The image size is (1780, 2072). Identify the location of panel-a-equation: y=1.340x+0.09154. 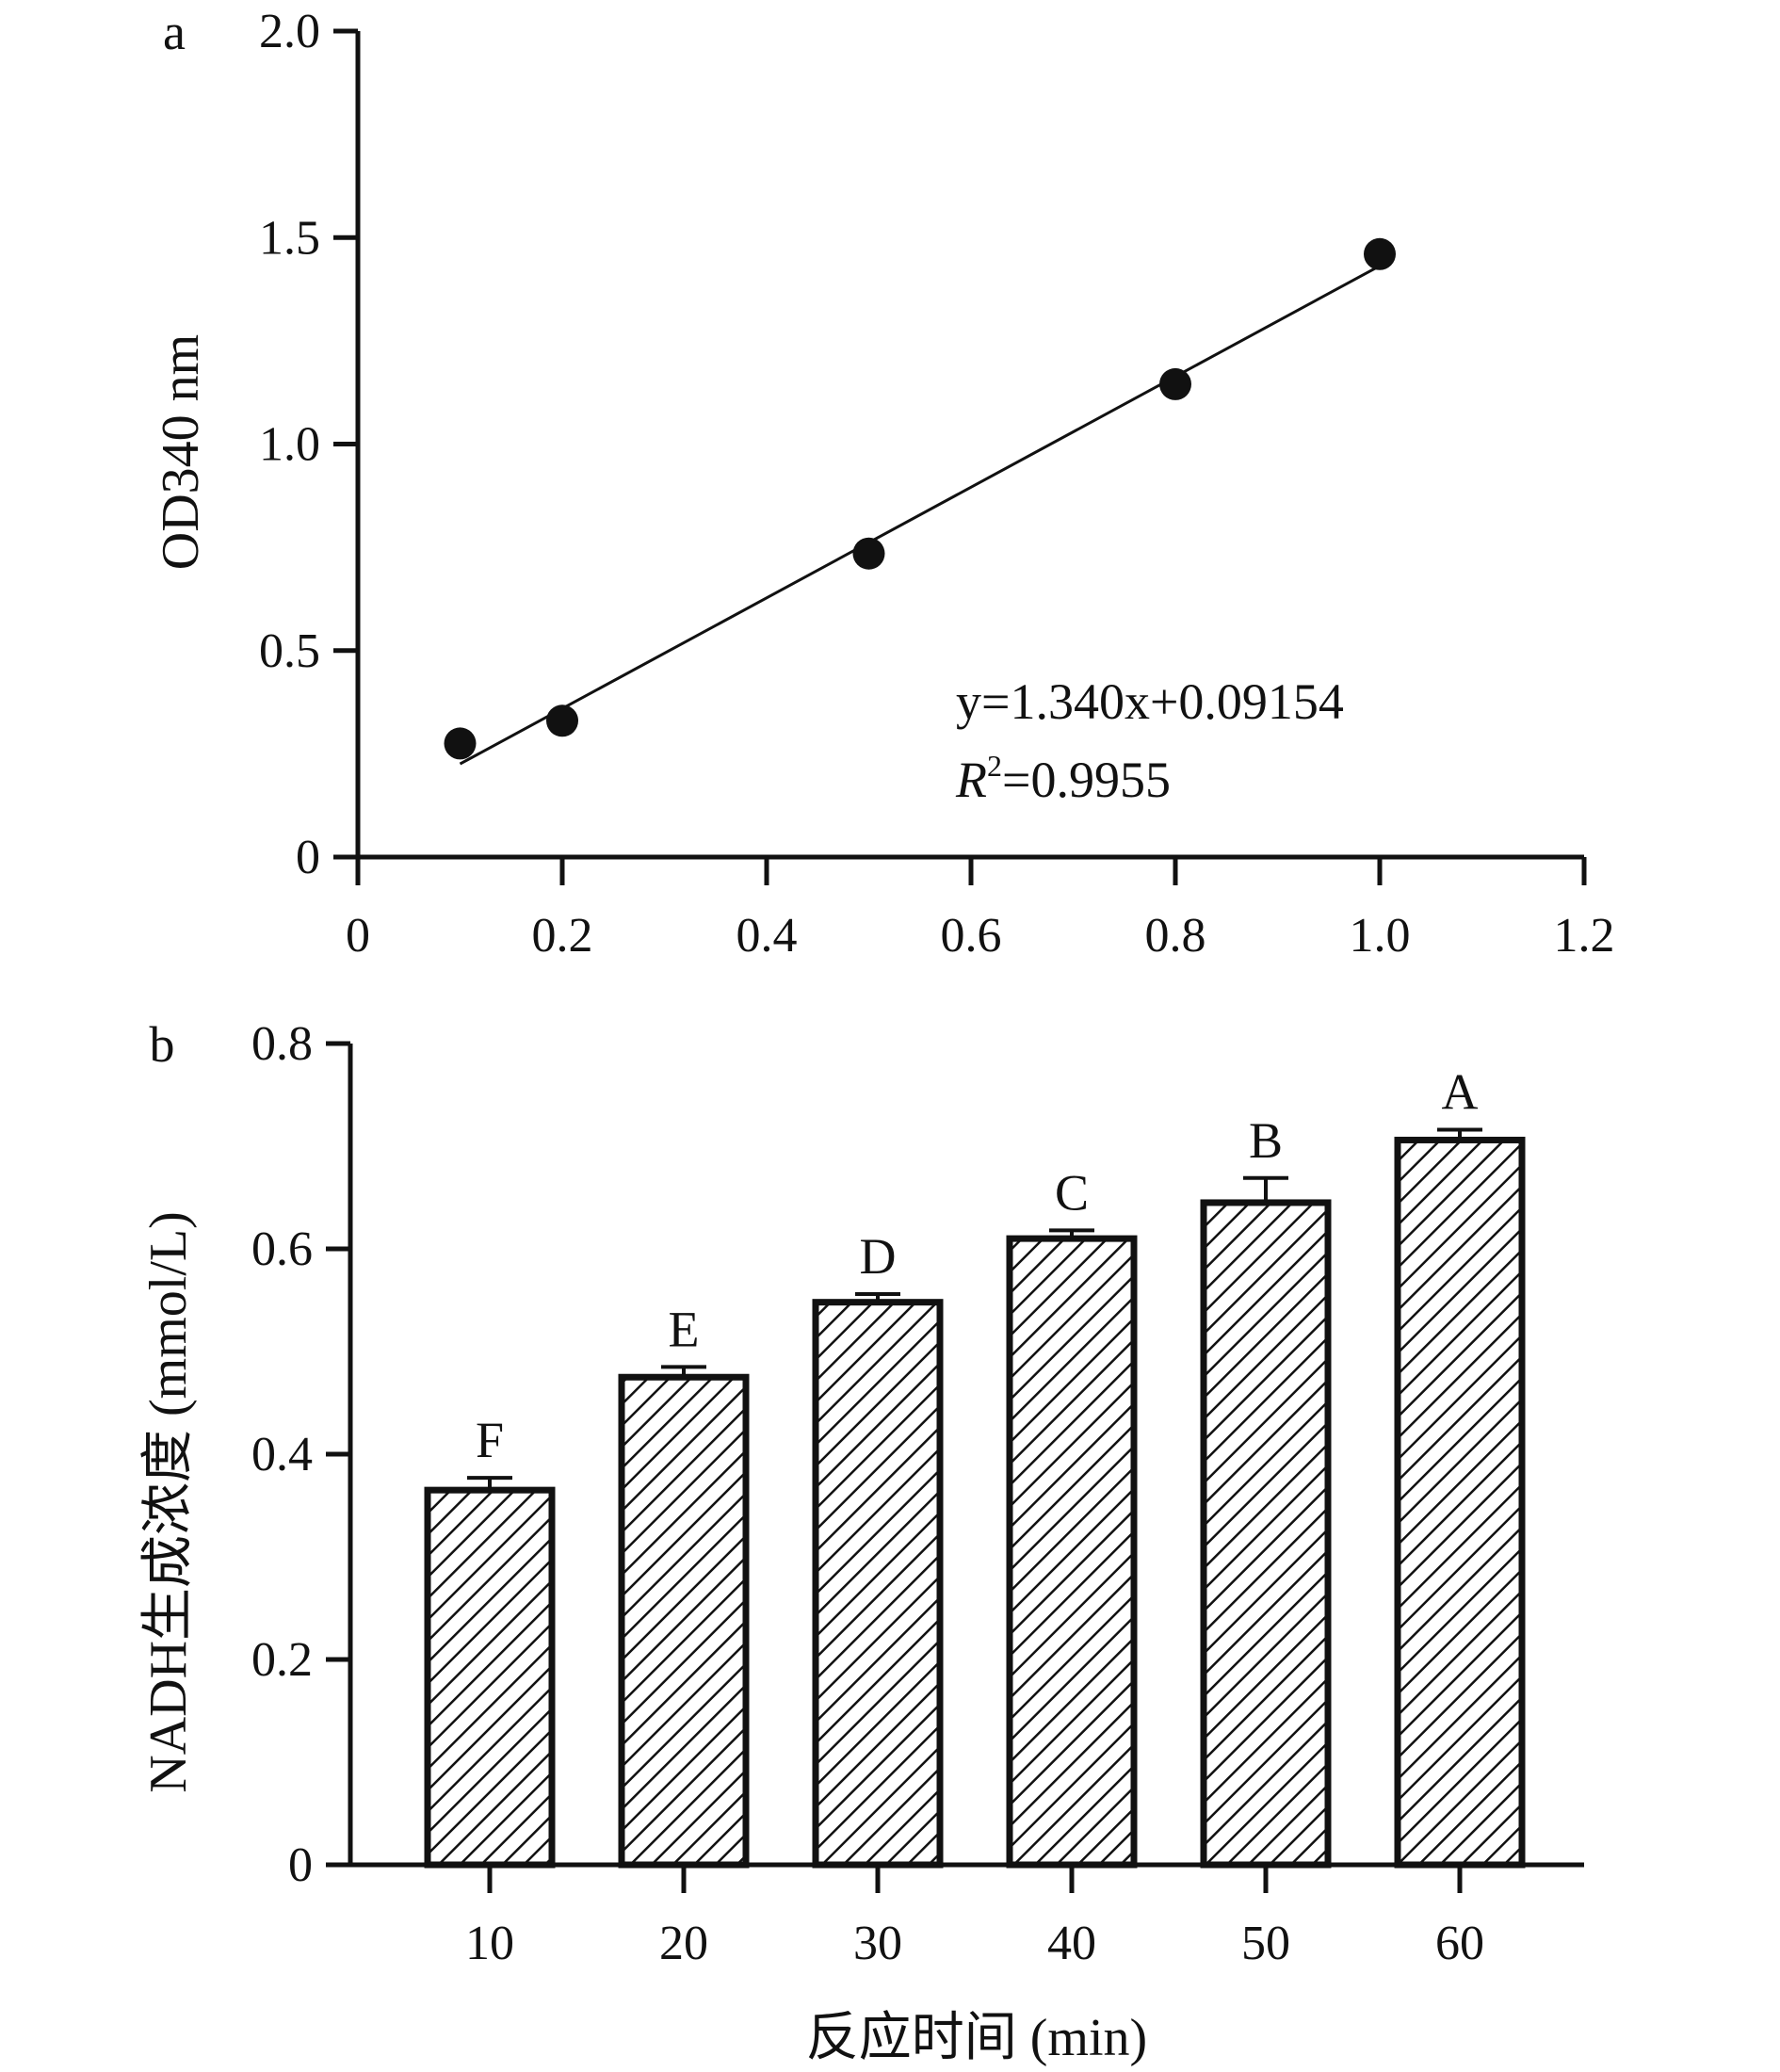
(1150, 702).